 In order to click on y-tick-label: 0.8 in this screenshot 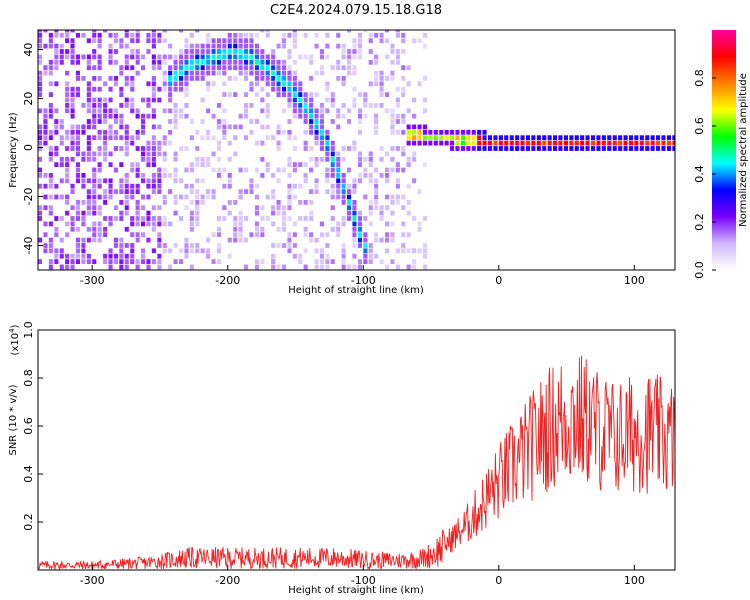, I will do `click(28, 378)`.